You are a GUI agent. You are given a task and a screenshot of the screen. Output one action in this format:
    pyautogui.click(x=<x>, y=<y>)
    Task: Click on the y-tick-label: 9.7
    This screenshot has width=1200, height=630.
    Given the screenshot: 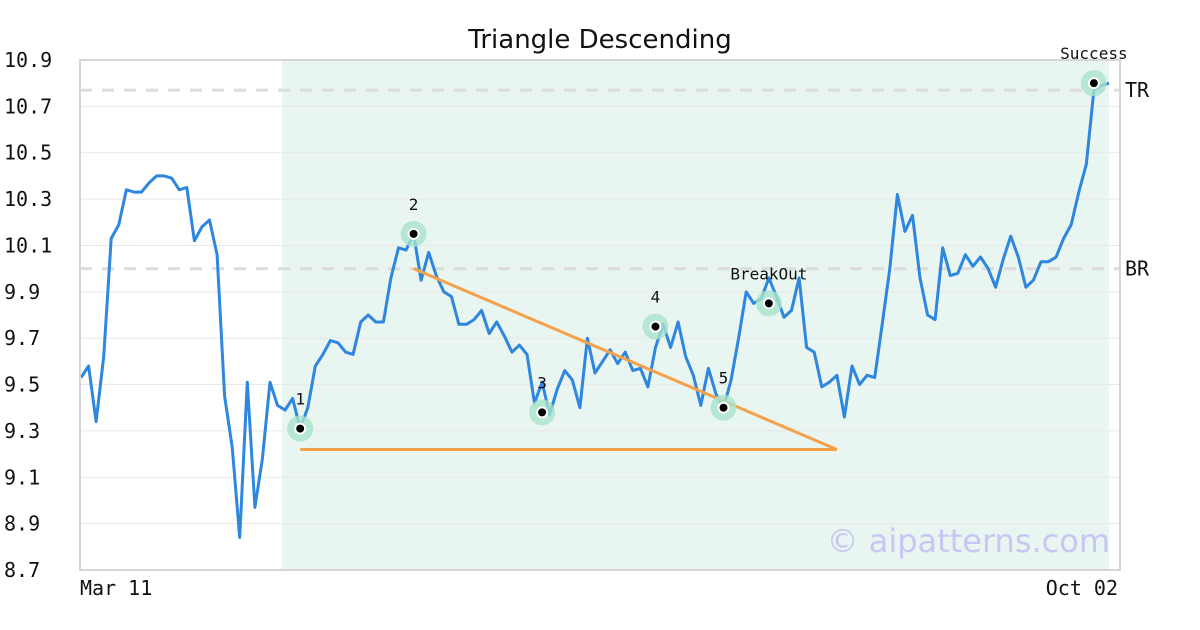 What is the action you would take?
    pyautogui.click(x=22, y=338)
    